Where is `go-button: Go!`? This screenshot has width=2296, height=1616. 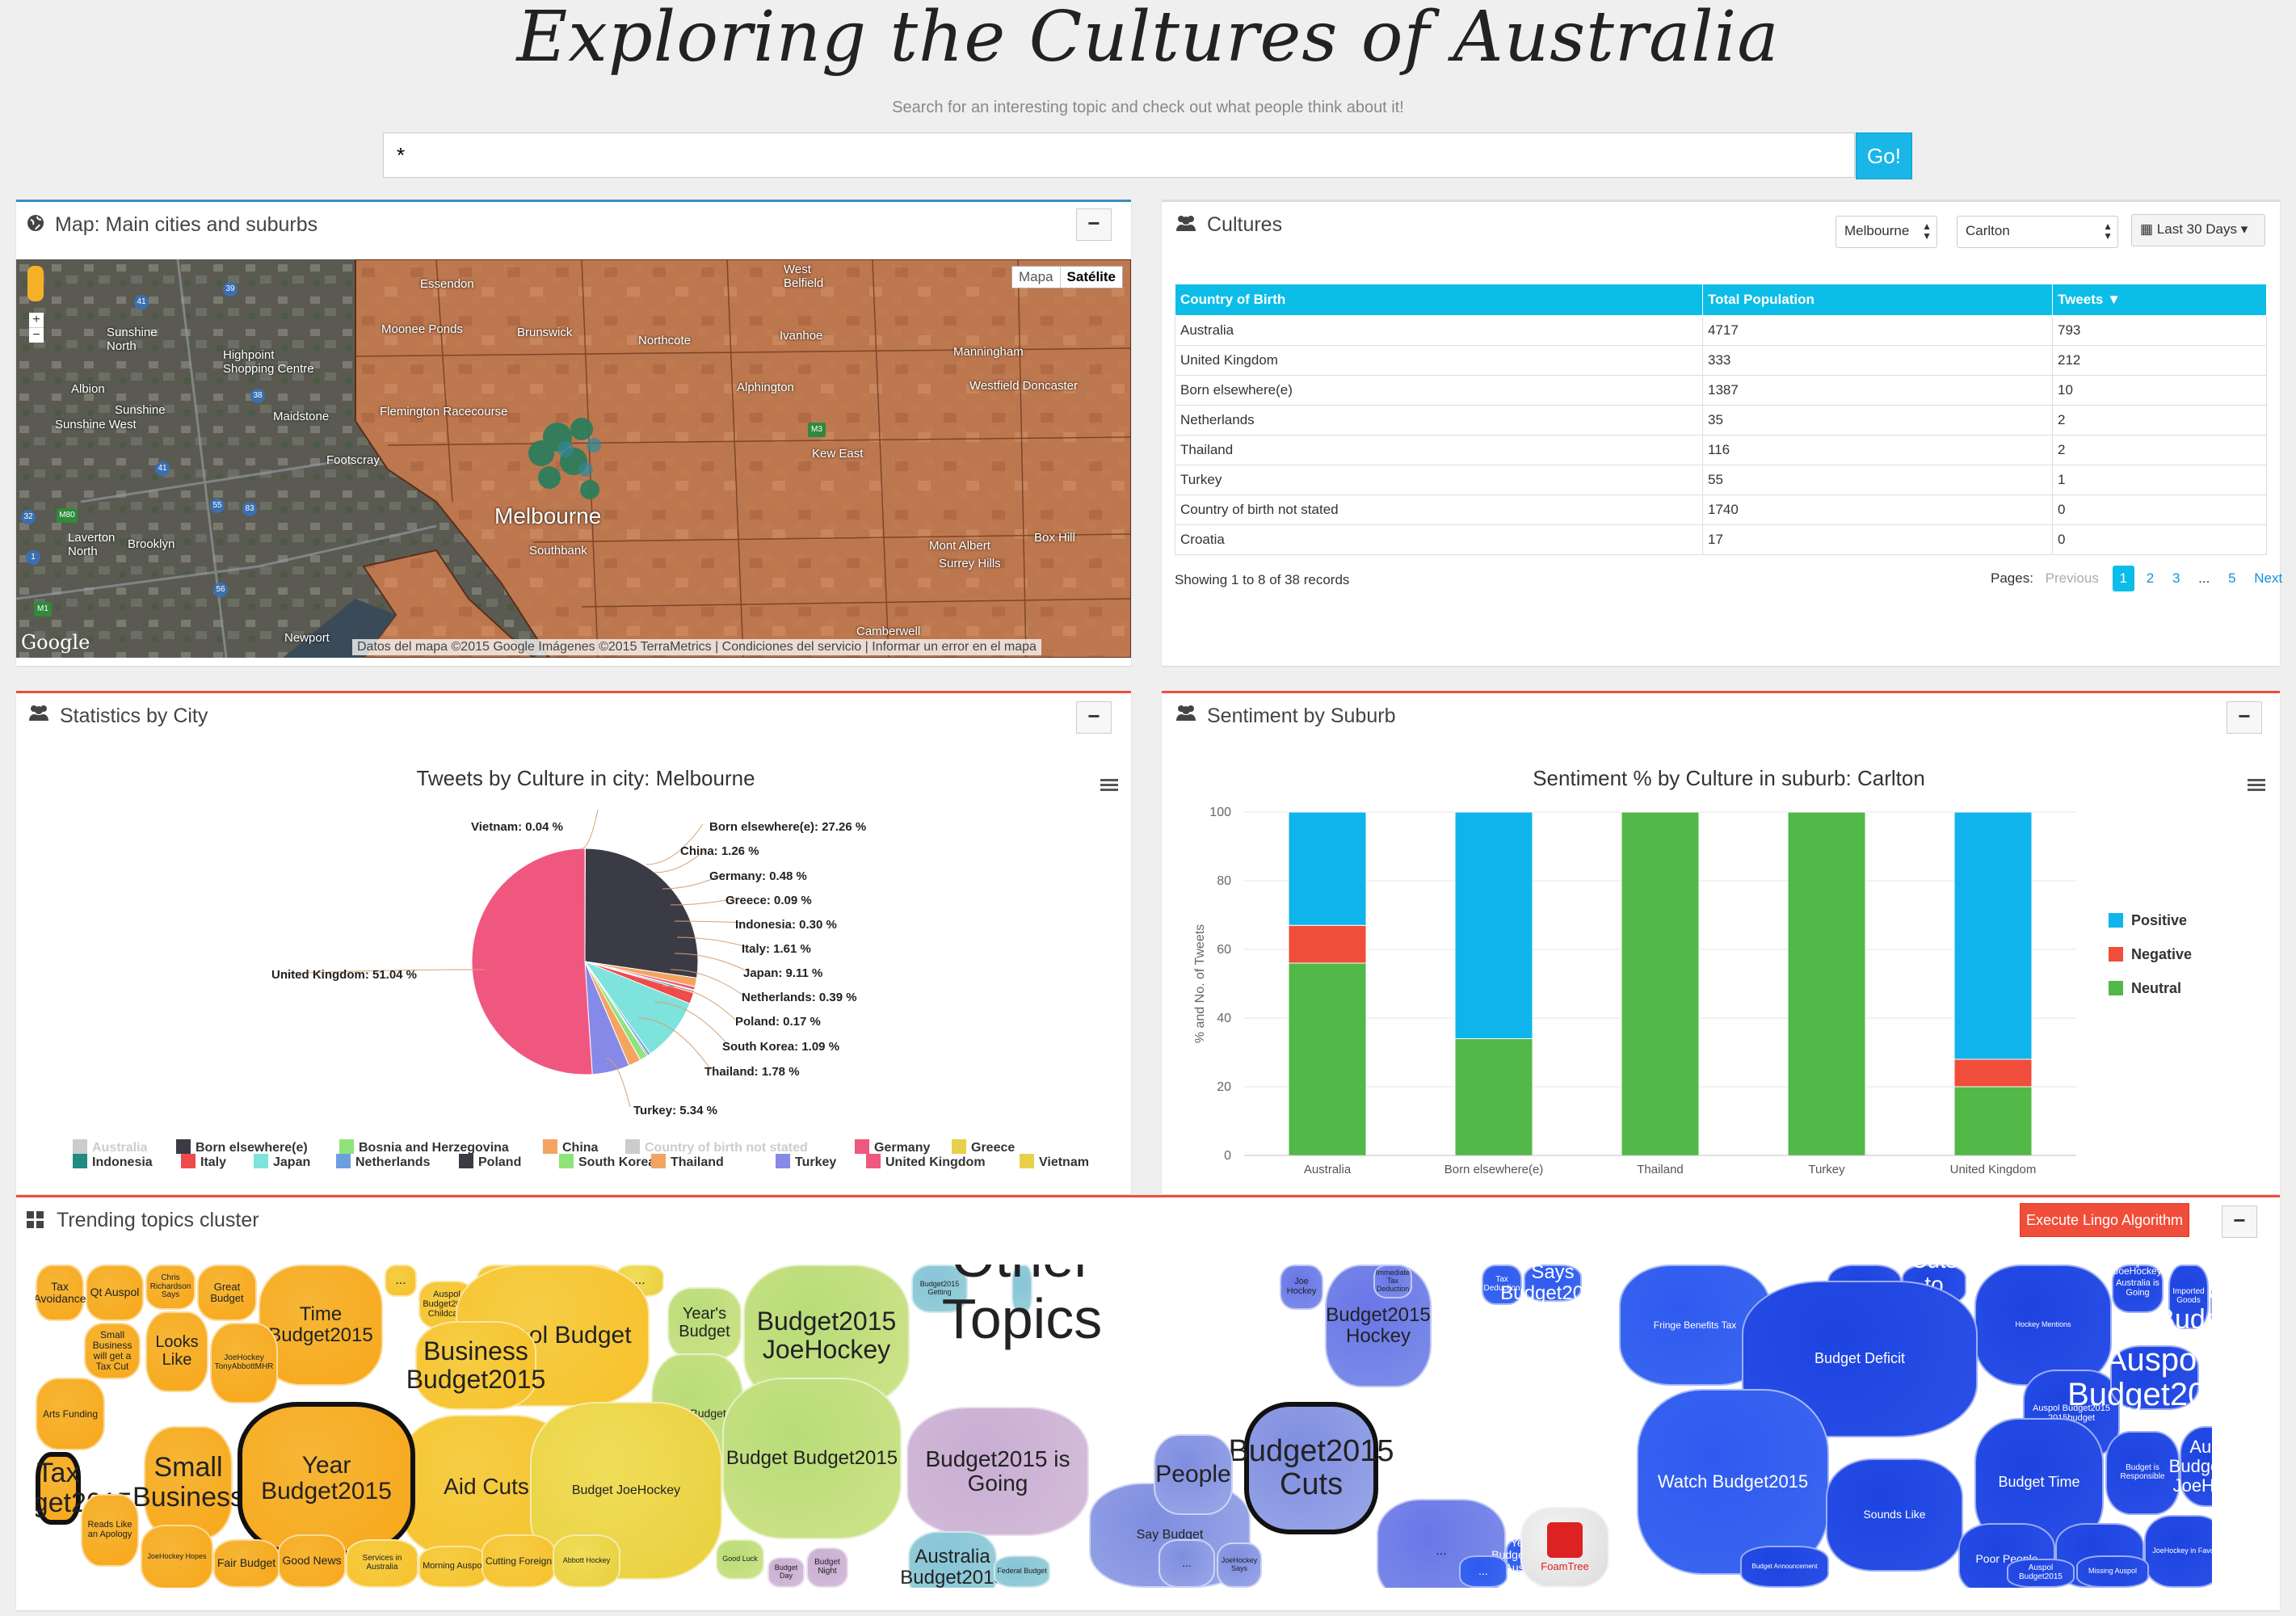
go-button: Go! is located at coordinates (1884, 156).